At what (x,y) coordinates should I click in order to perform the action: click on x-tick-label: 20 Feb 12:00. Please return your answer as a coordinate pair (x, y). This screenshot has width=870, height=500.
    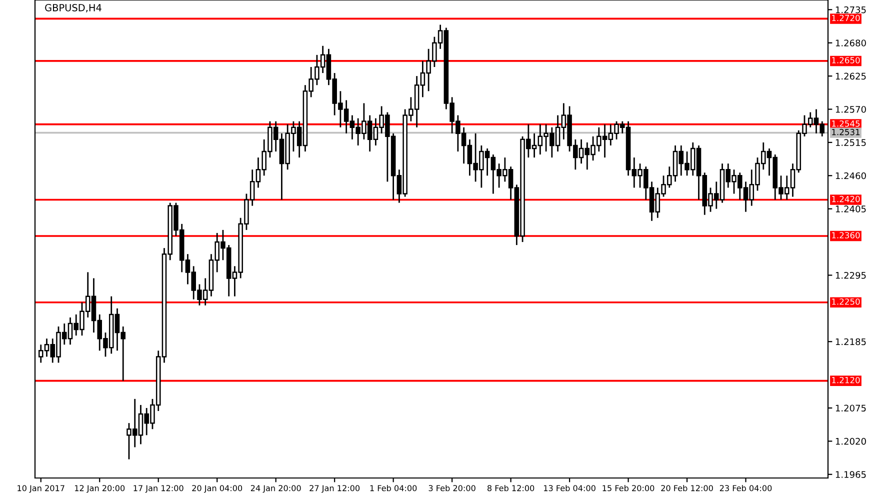
    Looking at the image, I should click on (687, 488).